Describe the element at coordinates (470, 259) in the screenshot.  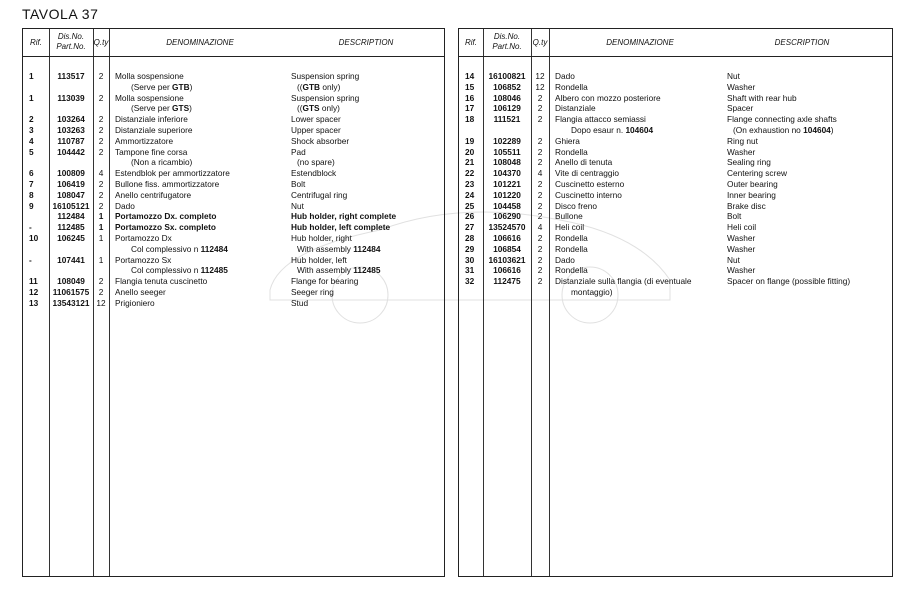
I see `rif-number: 30` at that location.